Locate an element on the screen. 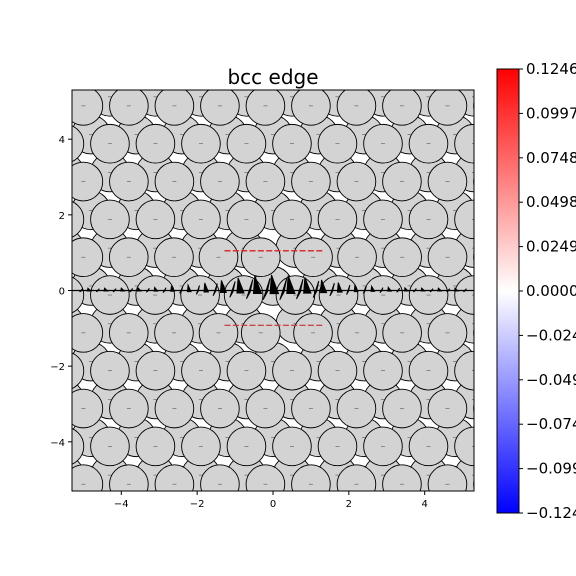  colorbar-tick-label: −0.0748 is located at coordinates (551, 424).